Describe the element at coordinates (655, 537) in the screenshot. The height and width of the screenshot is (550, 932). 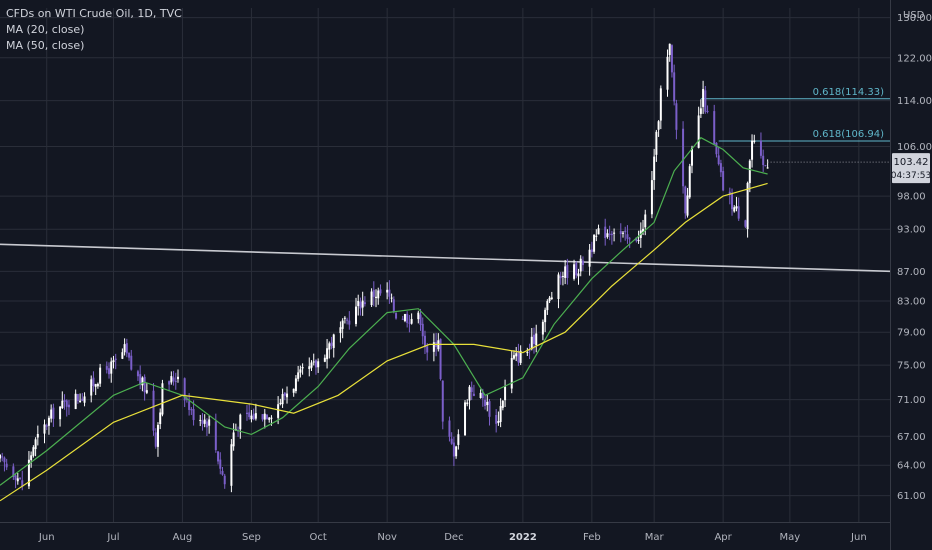
I see `x-tick-label: Mar` at that location.